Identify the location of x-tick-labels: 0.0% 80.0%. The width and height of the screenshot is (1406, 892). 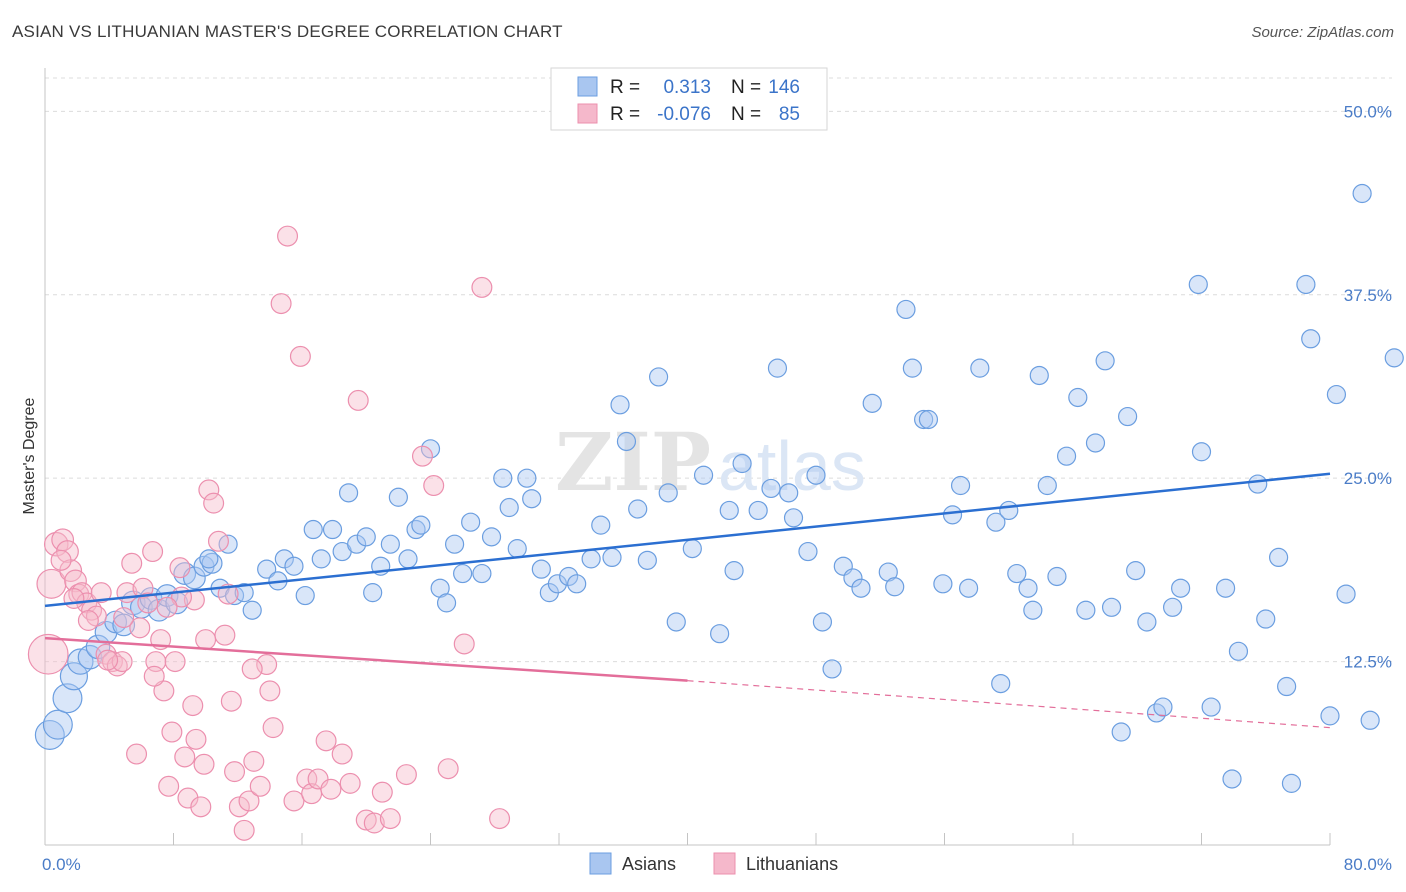
(717, 864).